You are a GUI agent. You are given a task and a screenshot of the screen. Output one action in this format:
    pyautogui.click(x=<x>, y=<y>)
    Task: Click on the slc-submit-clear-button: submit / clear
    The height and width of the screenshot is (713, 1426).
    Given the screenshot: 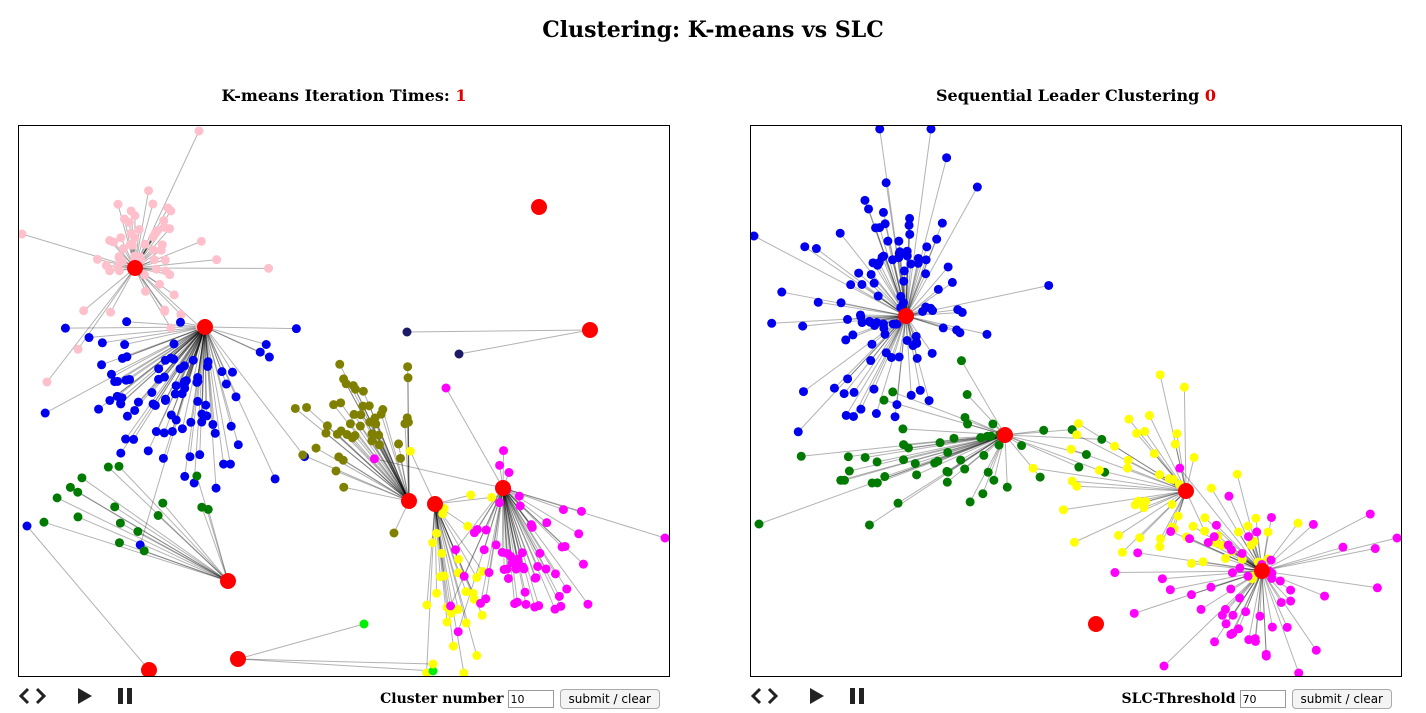 What is the action you would take?
    pyautogui.click(x=1341, y=699)
    